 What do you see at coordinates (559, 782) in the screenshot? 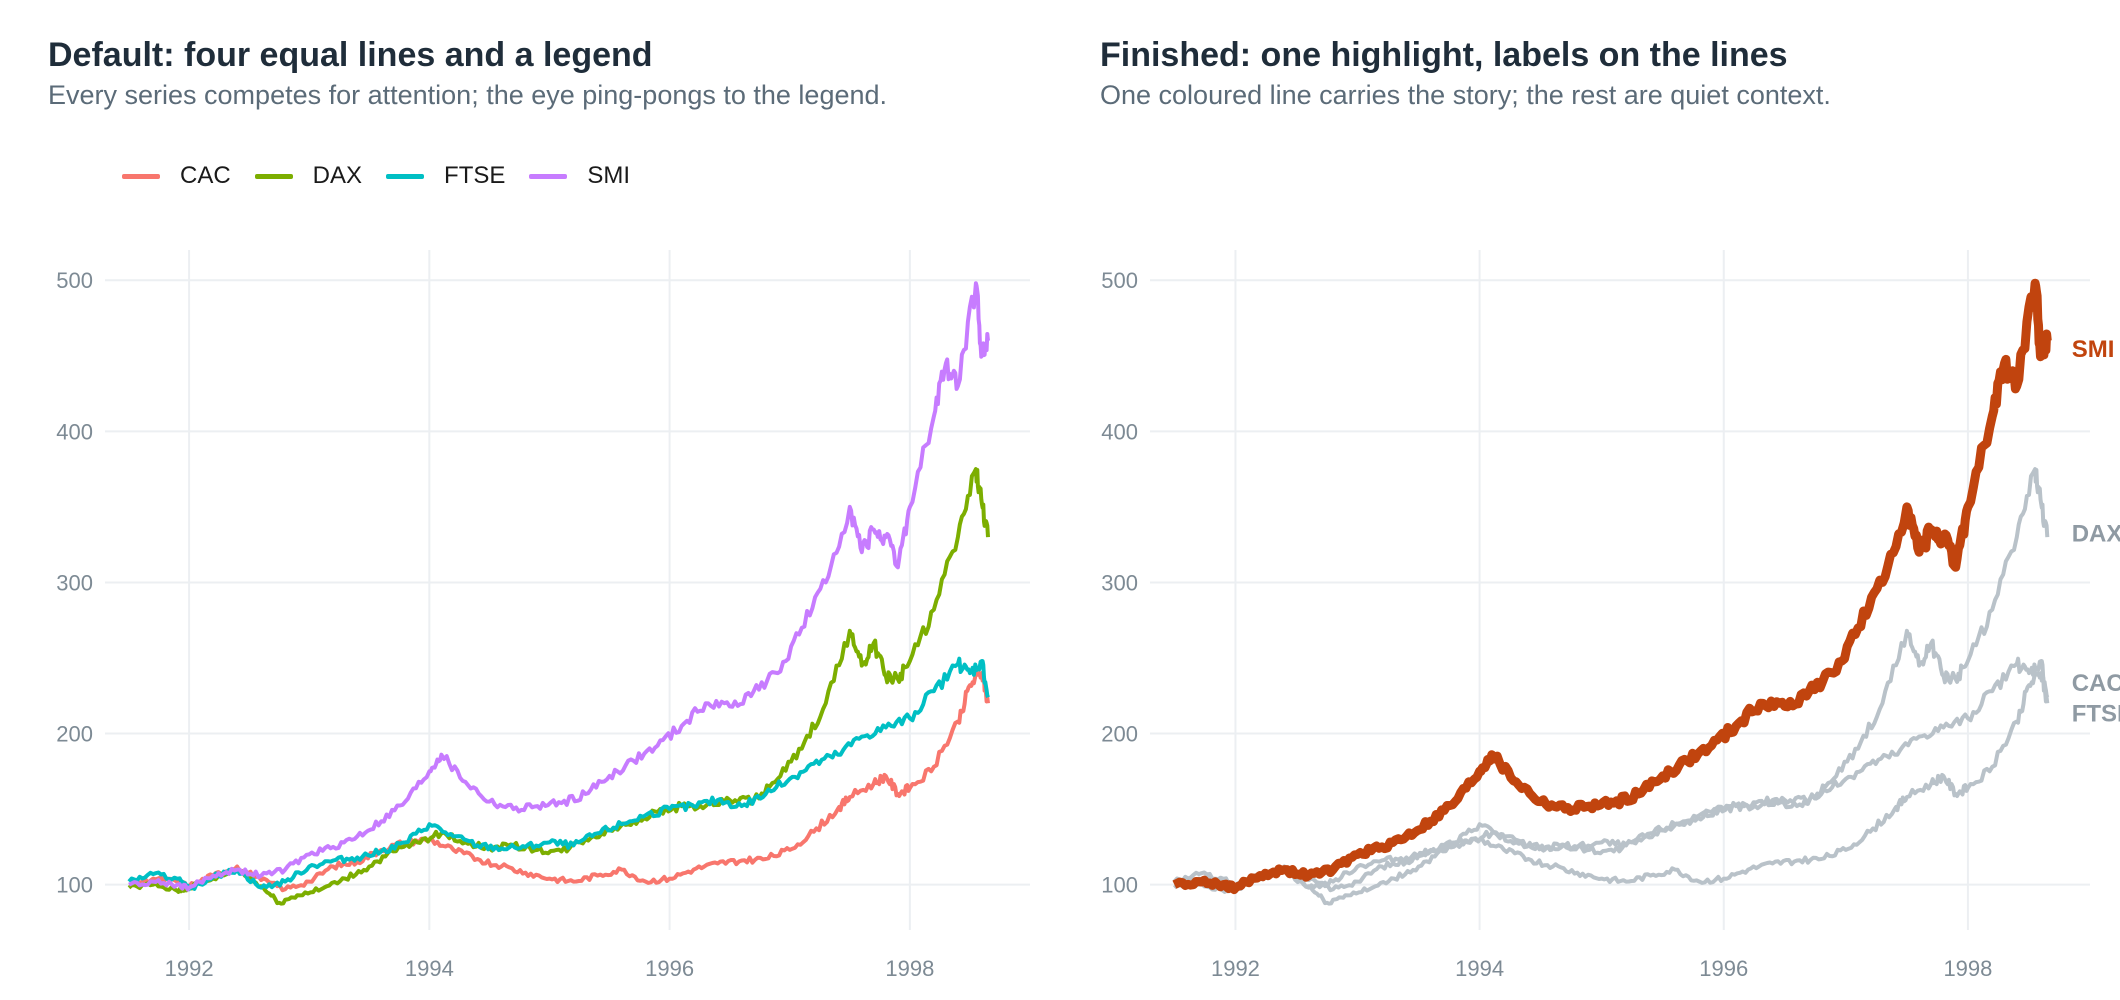
I see `series-line-cac` at bounding box center [559, 782].